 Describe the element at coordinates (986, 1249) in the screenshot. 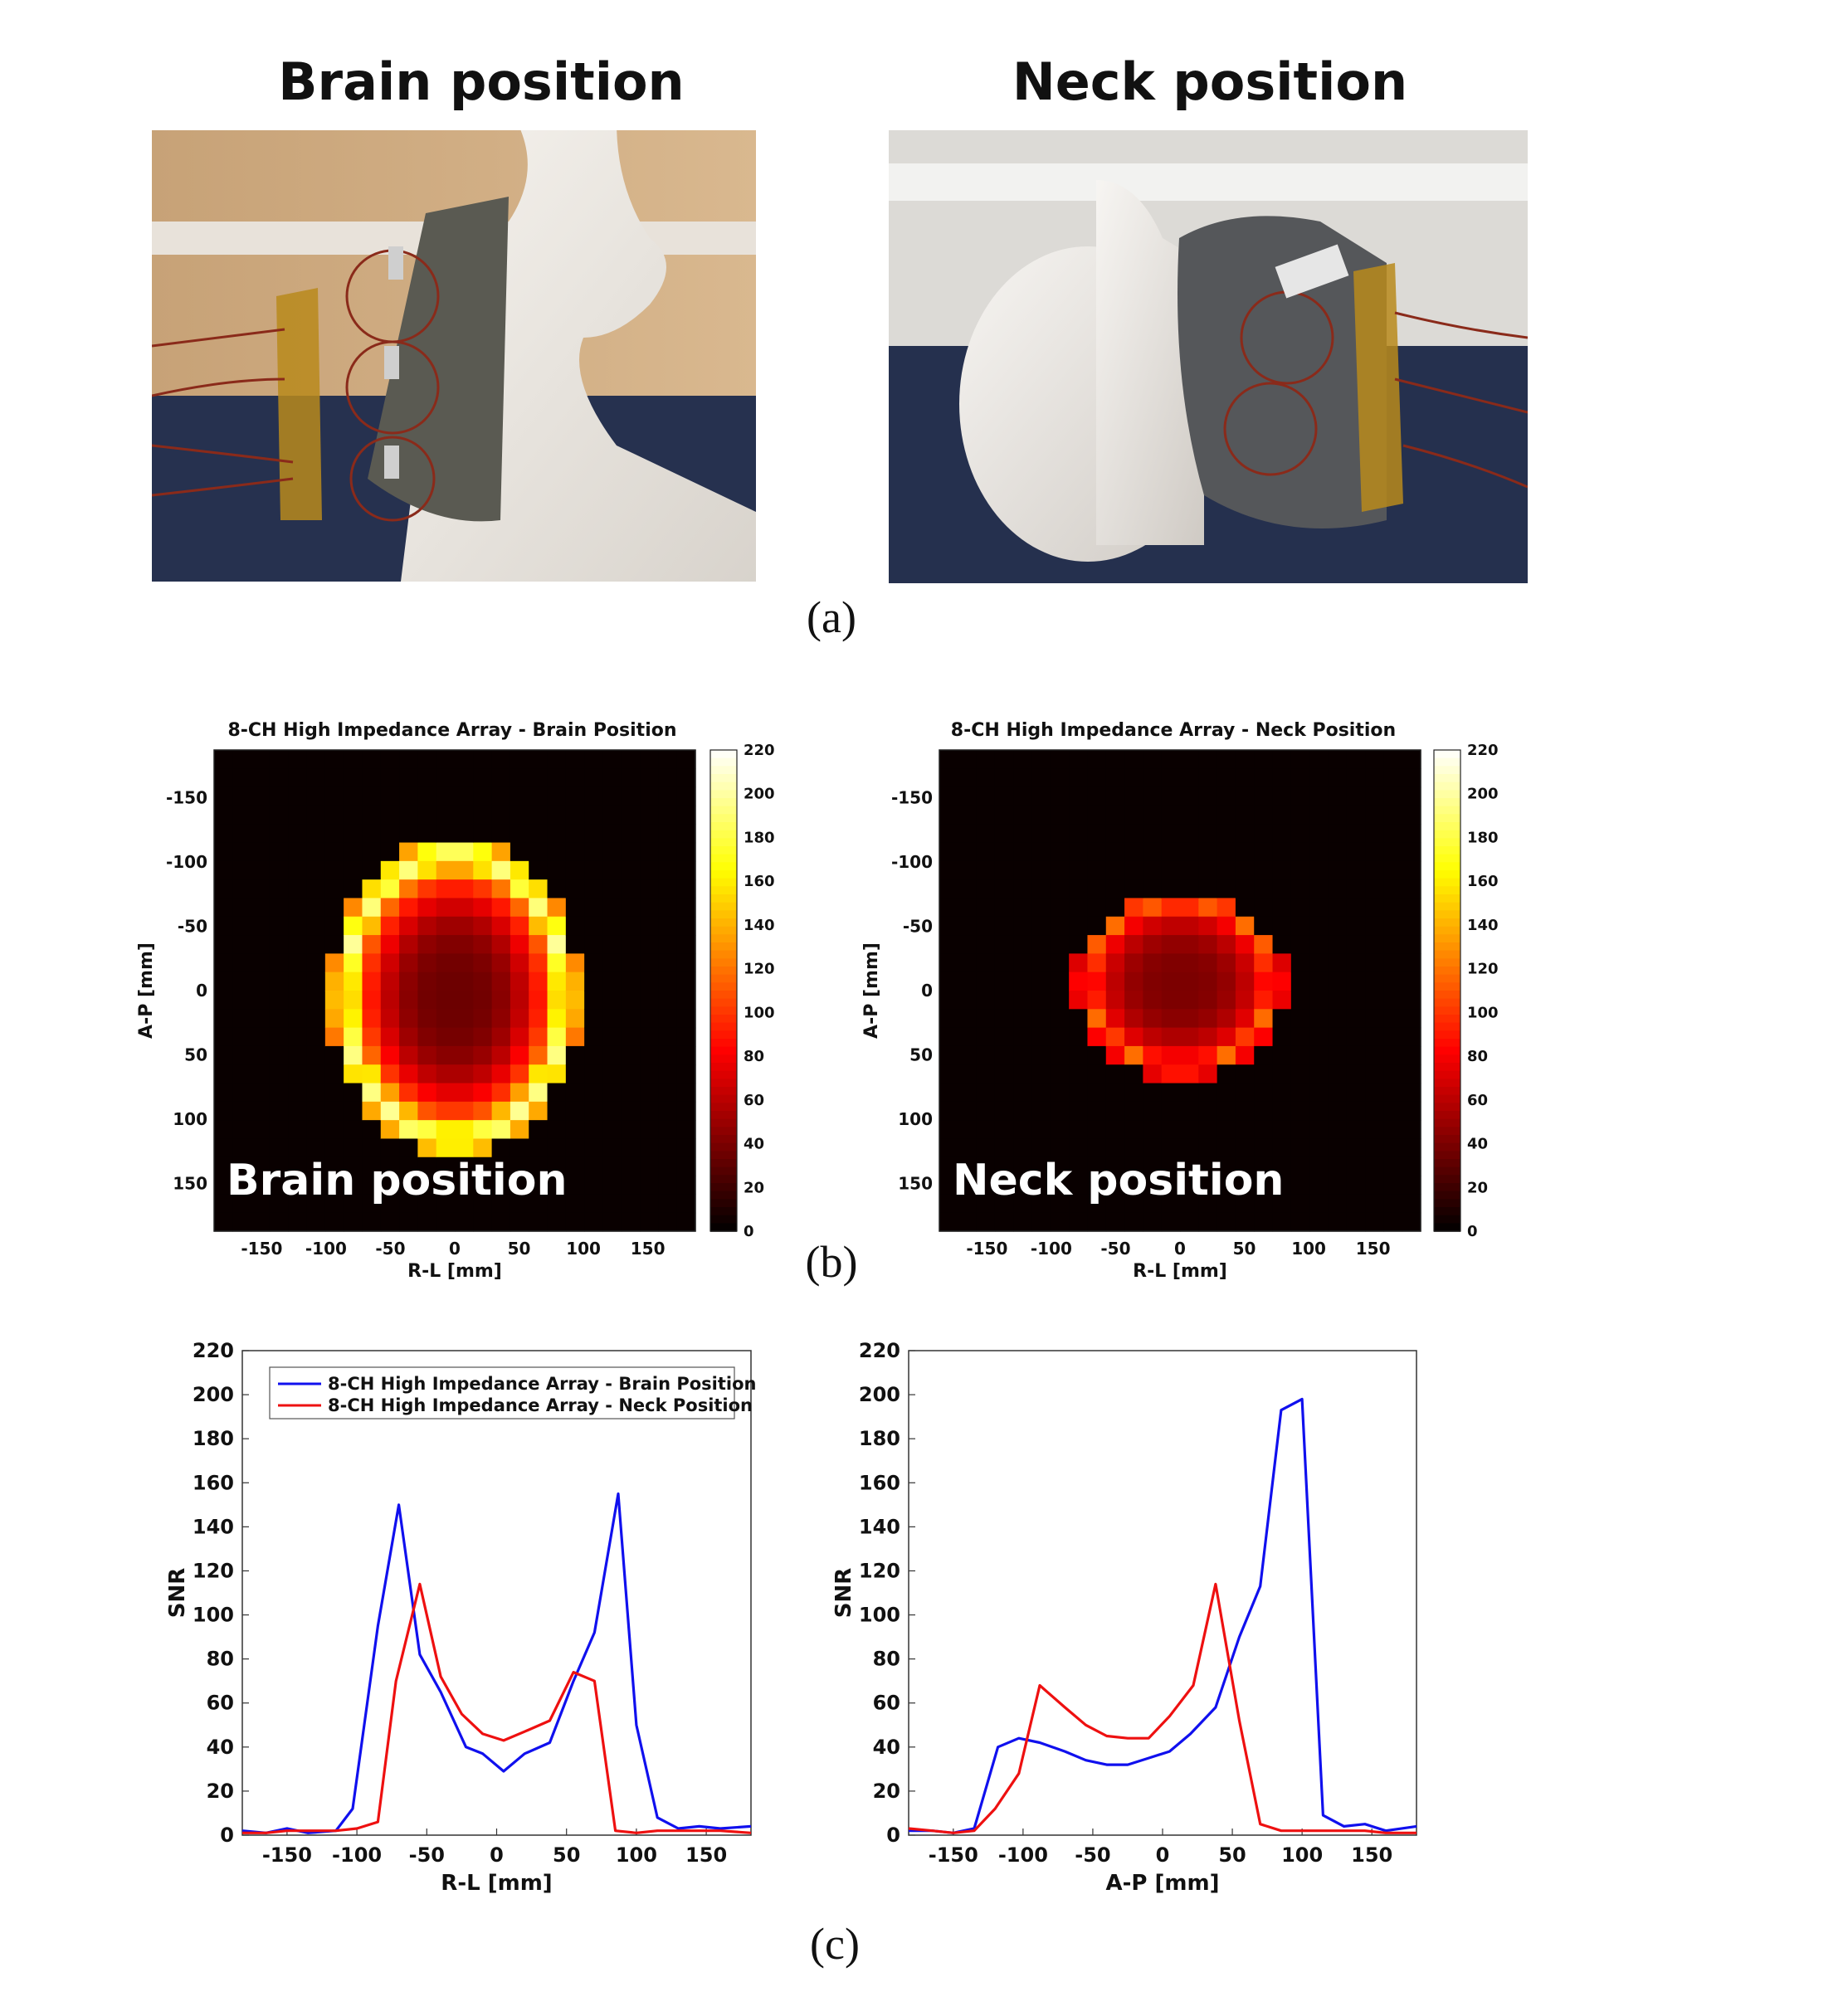

I see `heatmap-x-tick: -150` at that location.